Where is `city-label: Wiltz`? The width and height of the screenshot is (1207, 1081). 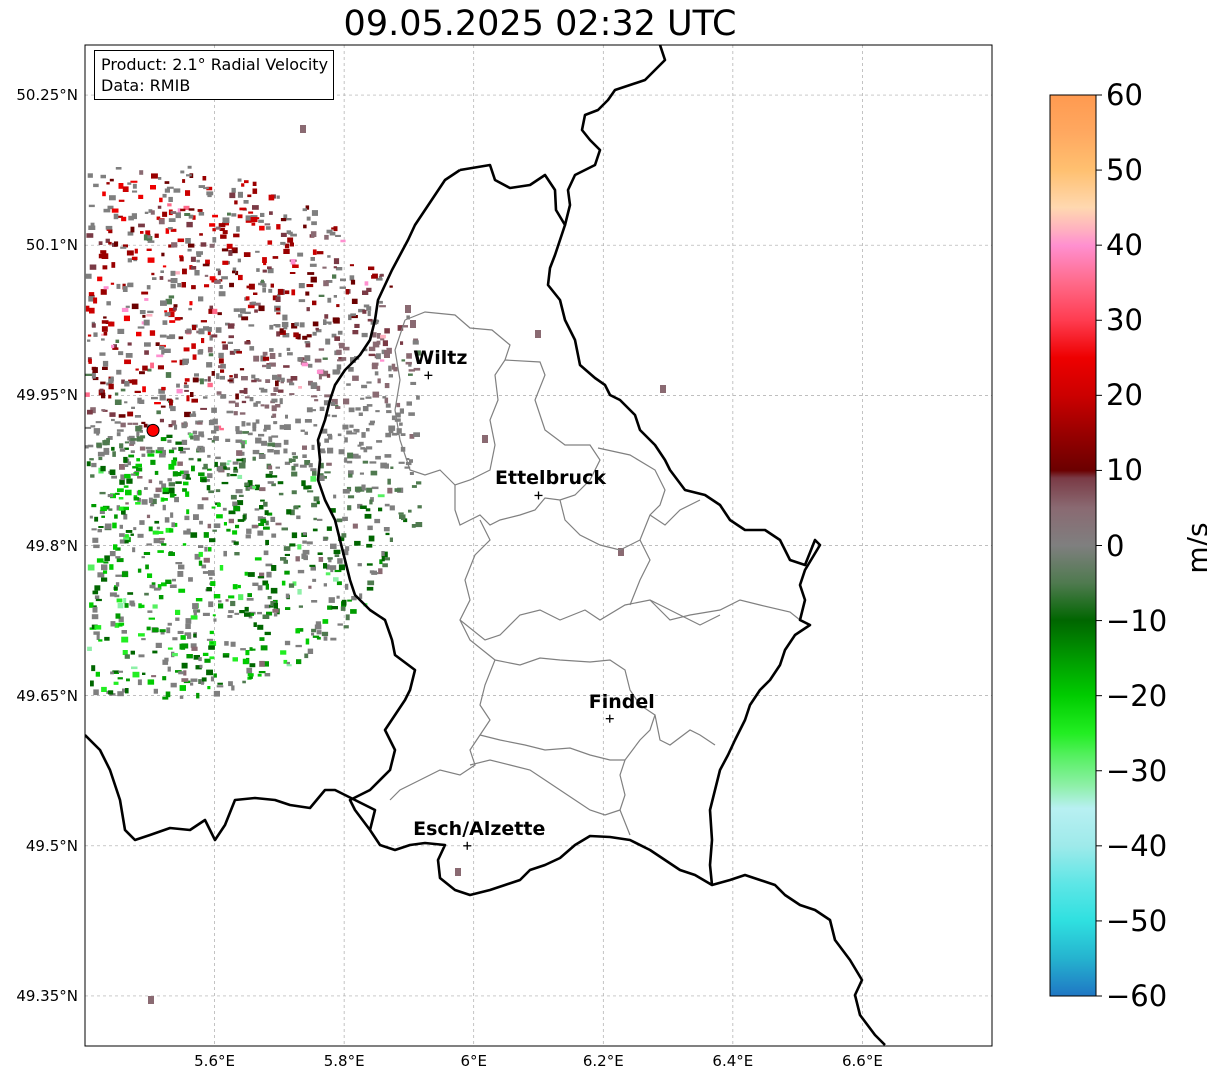 city-label: Wiltz is located at coordinates (440, 358).